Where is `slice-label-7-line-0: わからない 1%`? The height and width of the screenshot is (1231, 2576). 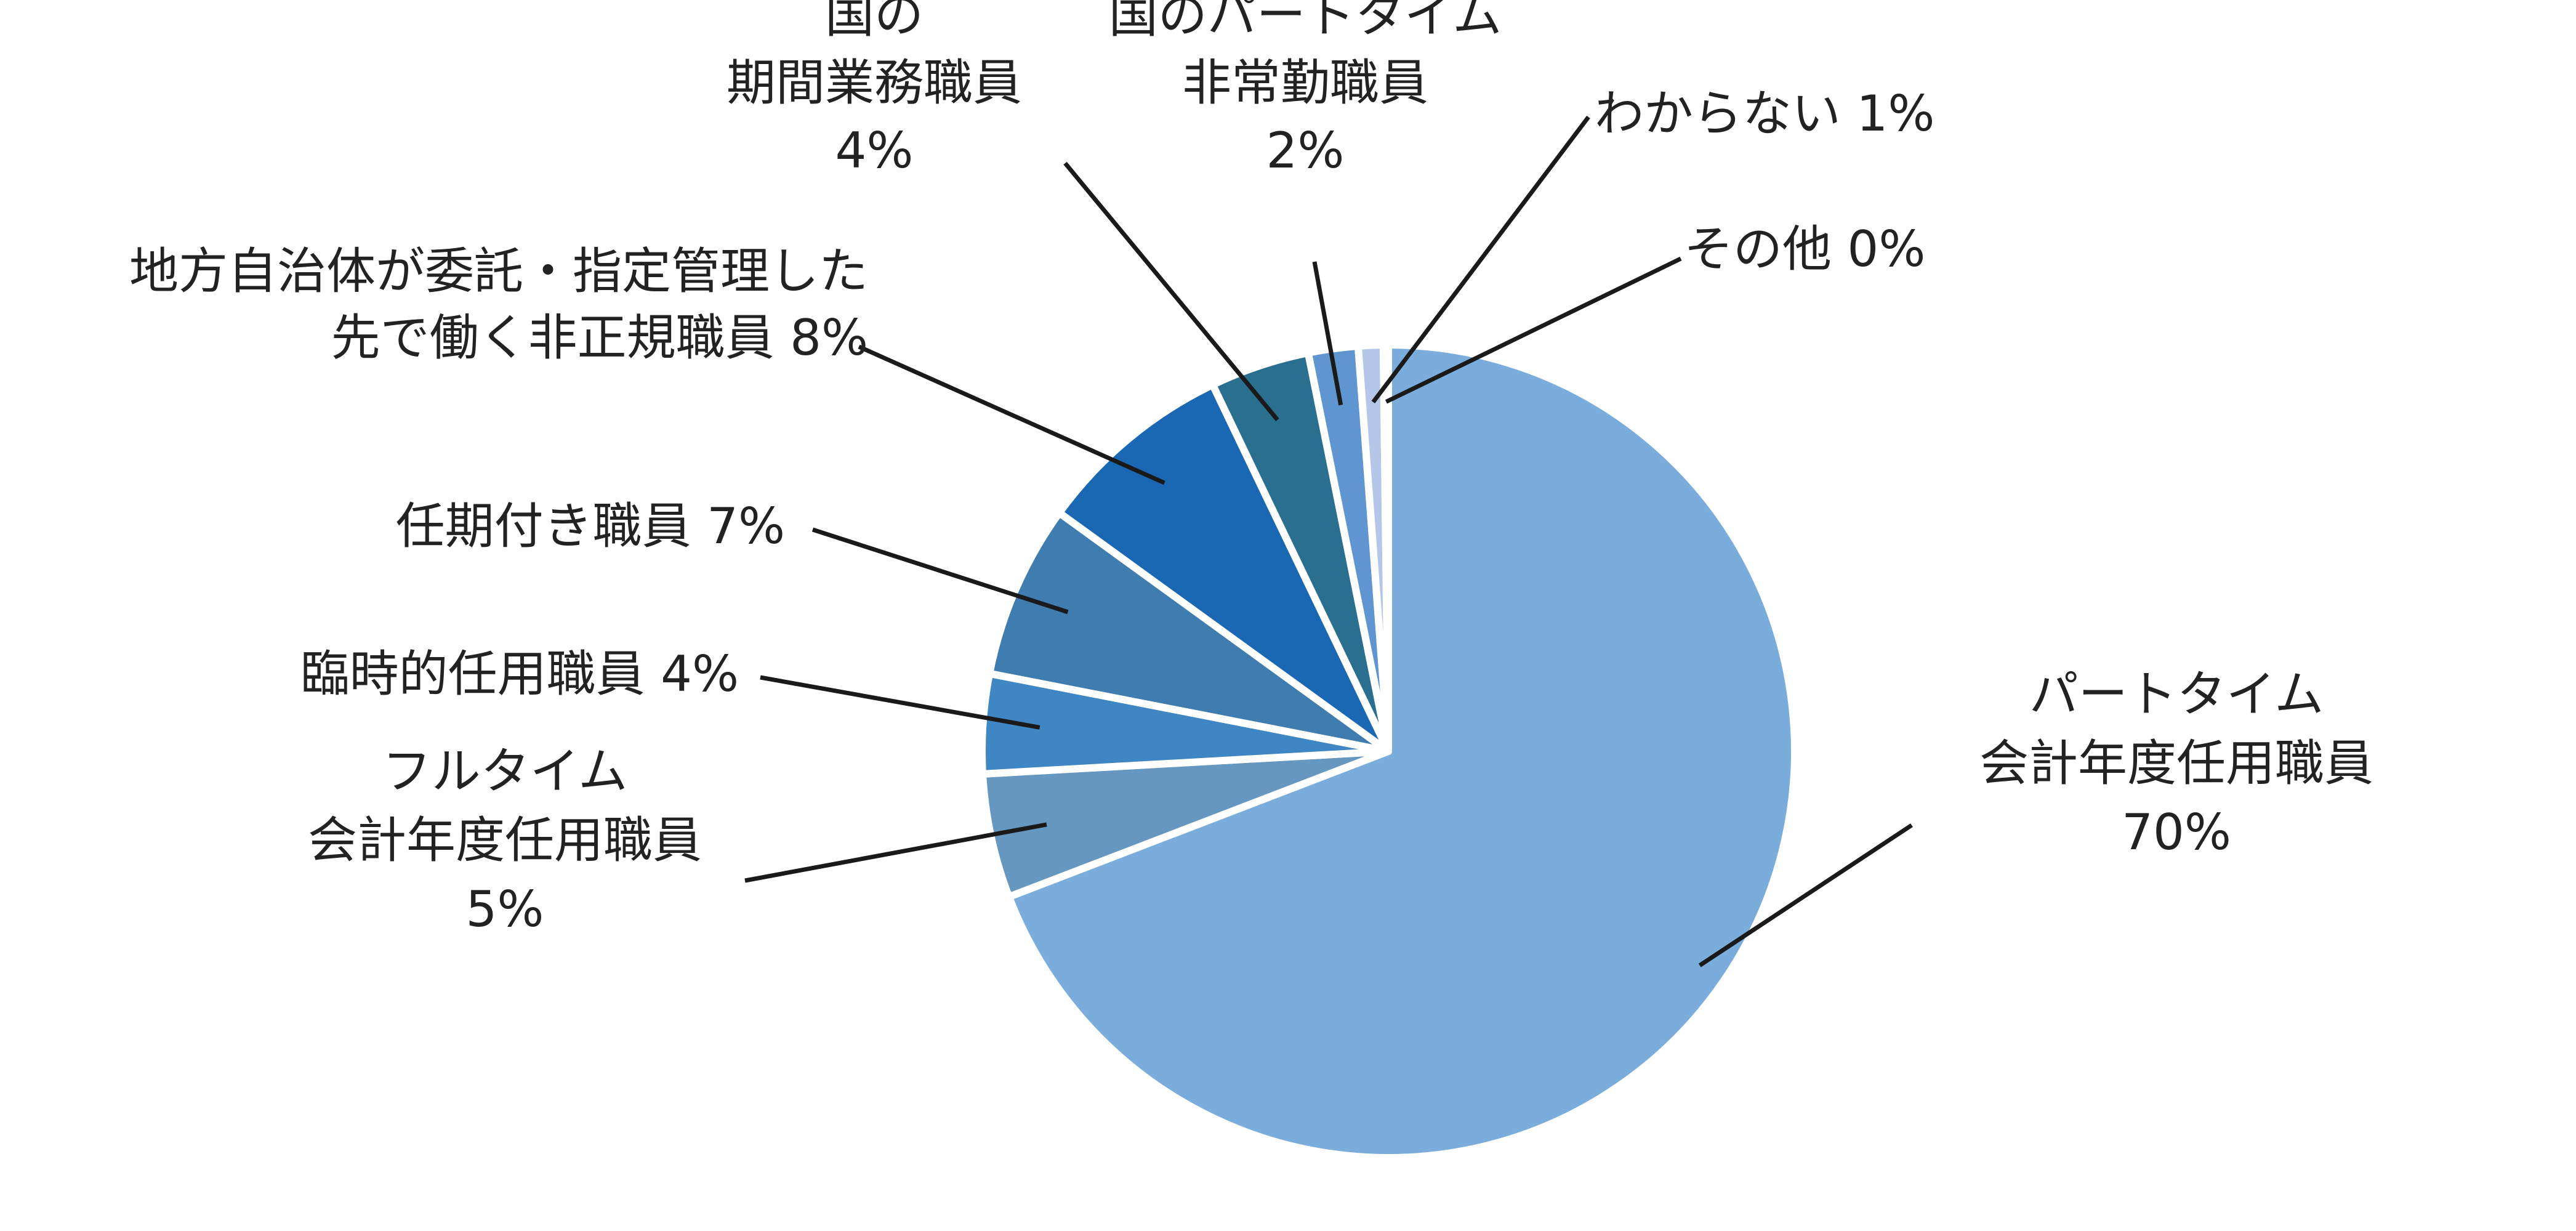 slice-label-7-line-0: わからない 1% is located at coordinates (1764, 114).